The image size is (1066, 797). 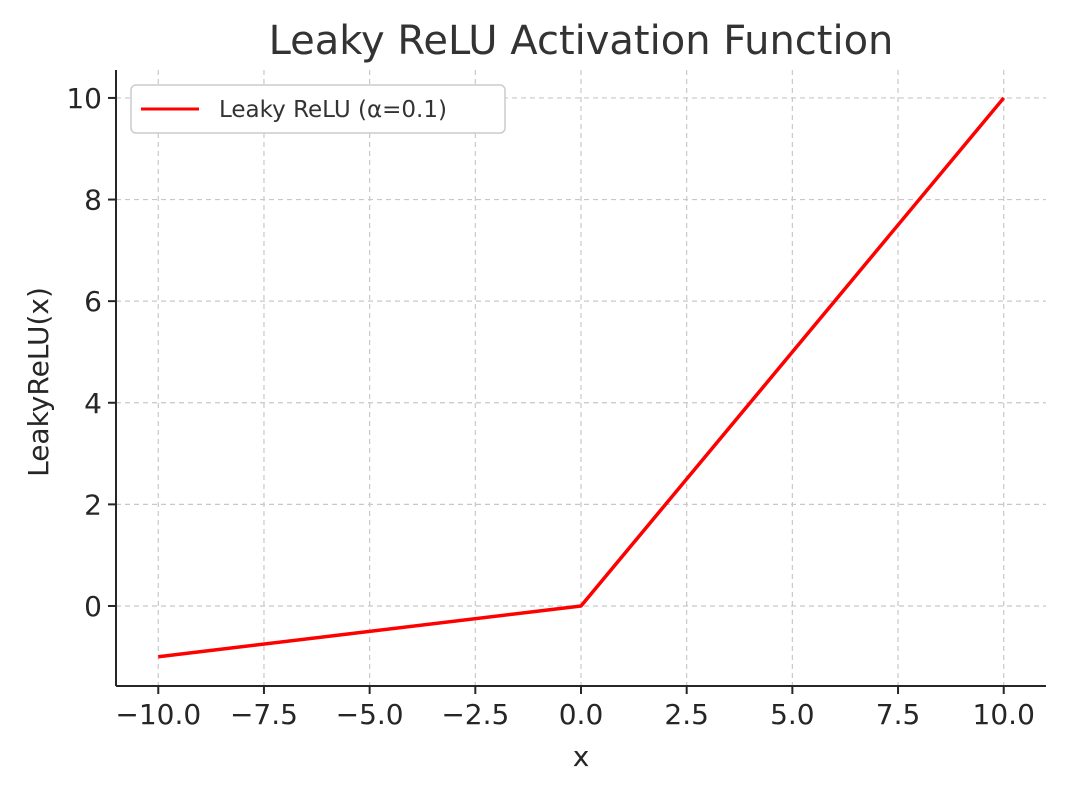 I want to click on x-tick-label: 2.5, so click(x=686, y=714).